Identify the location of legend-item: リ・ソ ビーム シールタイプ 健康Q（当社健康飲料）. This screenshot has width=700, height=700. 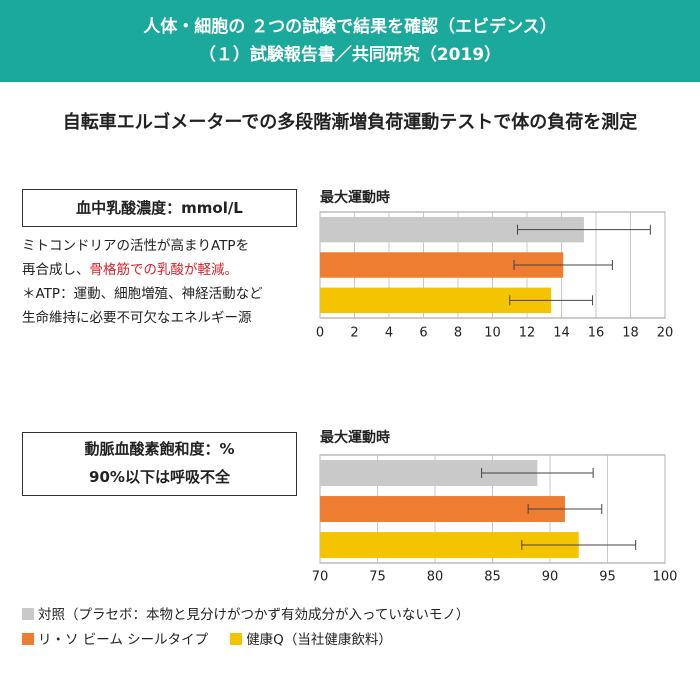
(207, 638).